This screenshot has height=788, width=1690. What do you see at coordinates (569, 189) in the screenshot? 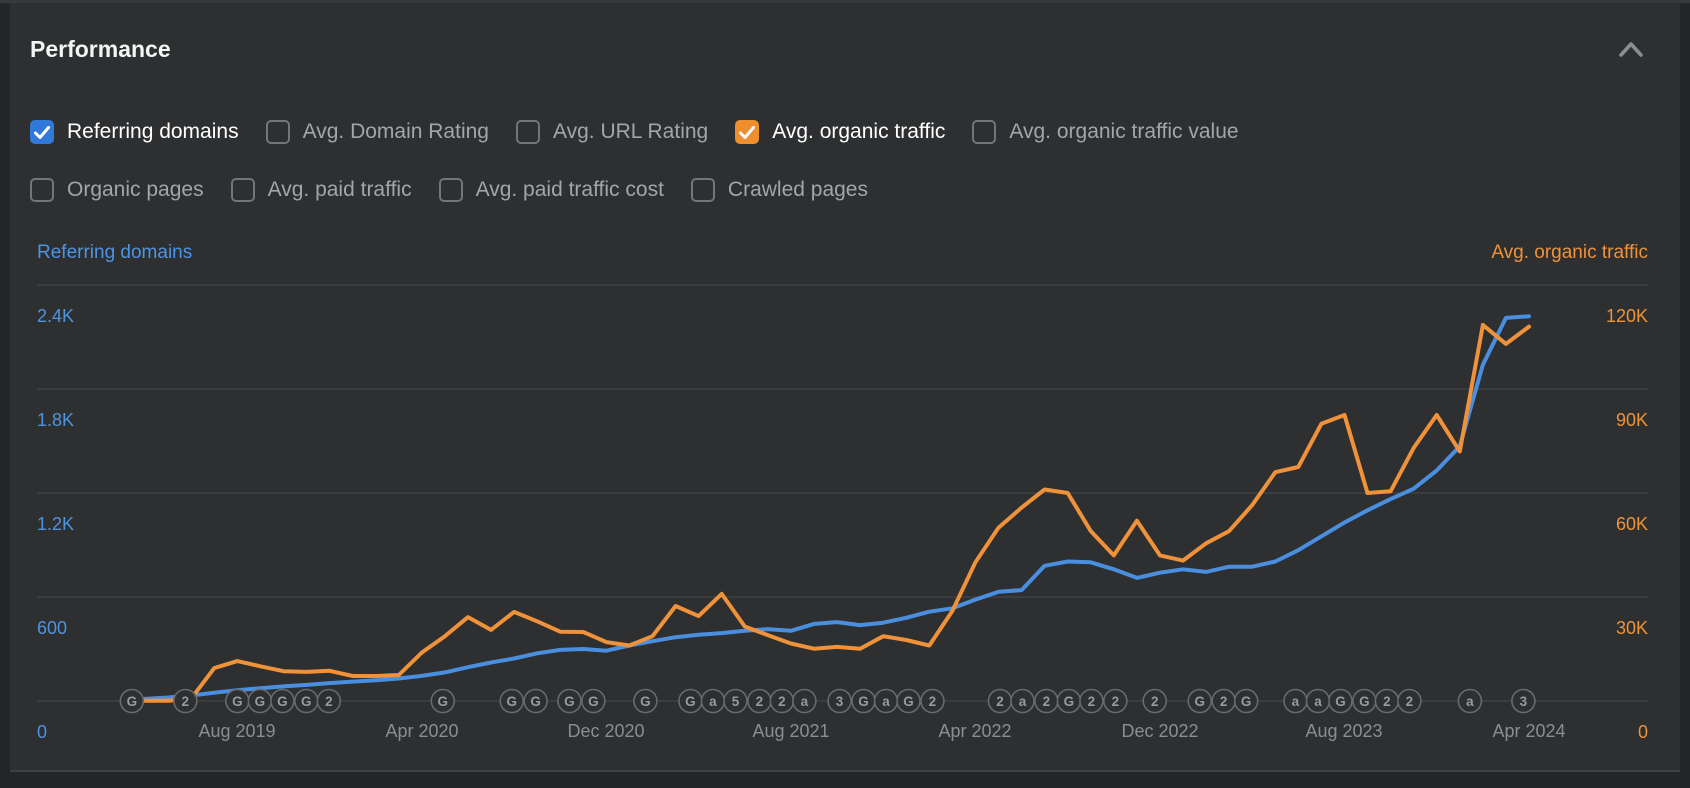
I see `metric-toggle-label: Avg. paid traffic cost` at bounding box center [569, 189].